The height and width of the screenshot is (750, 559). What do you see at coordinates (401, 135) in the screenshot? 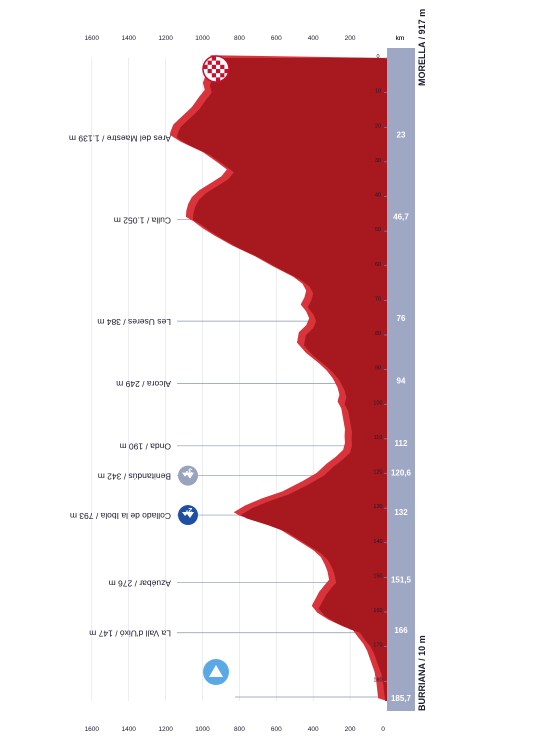
I see `km-marker-label-0: 23` at bounding box center [401, 135].